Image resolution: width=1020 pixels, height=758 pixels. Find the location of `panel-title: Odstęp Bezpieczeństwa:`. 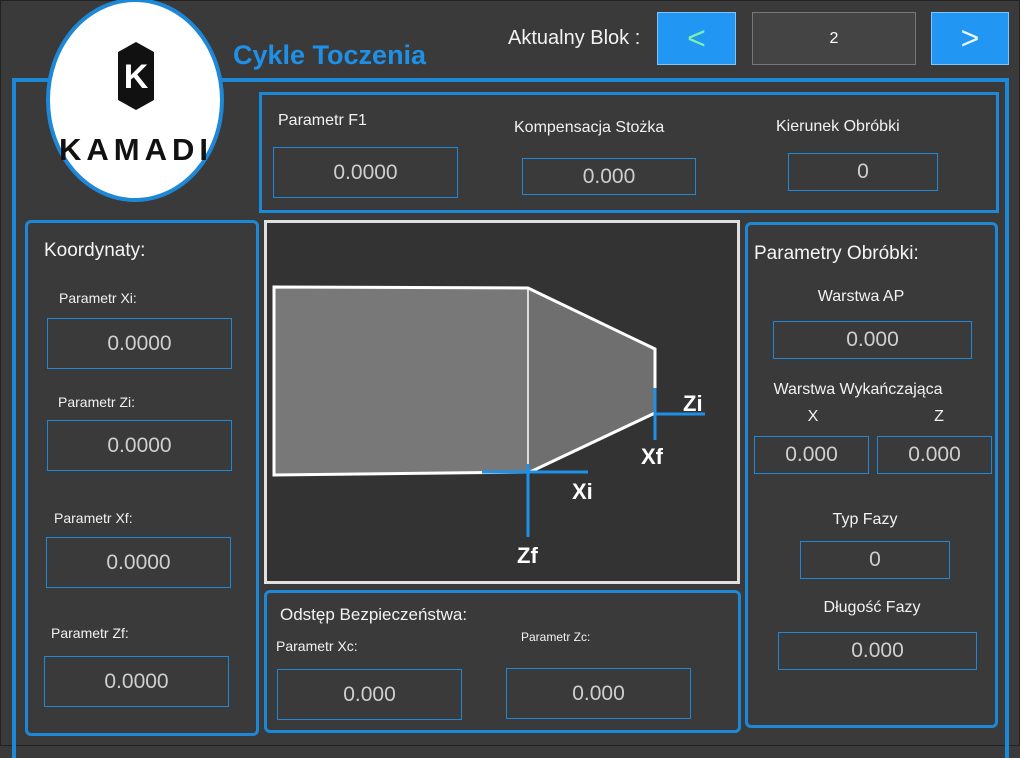

panel-title: Odstęp Bezpieczeństwa: is located at coordinates (374, 614).